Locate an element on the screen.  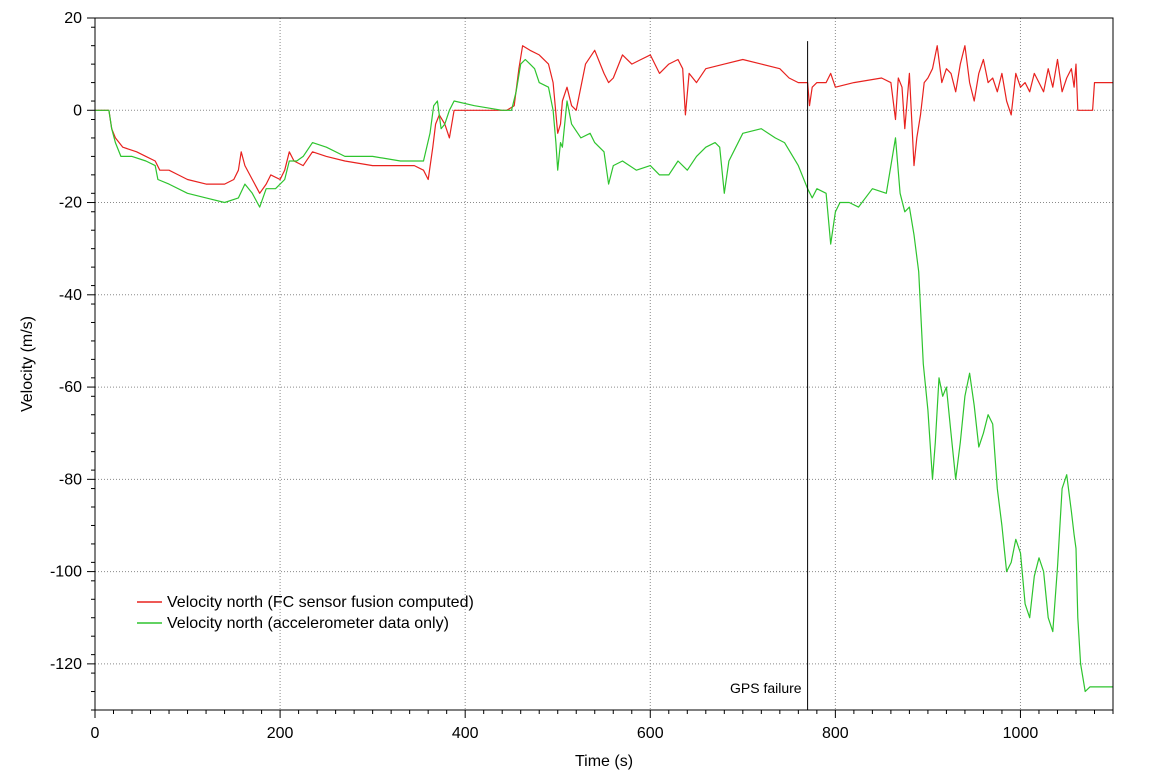
y-tick-label: -20 is located at coordinates (70, 203).